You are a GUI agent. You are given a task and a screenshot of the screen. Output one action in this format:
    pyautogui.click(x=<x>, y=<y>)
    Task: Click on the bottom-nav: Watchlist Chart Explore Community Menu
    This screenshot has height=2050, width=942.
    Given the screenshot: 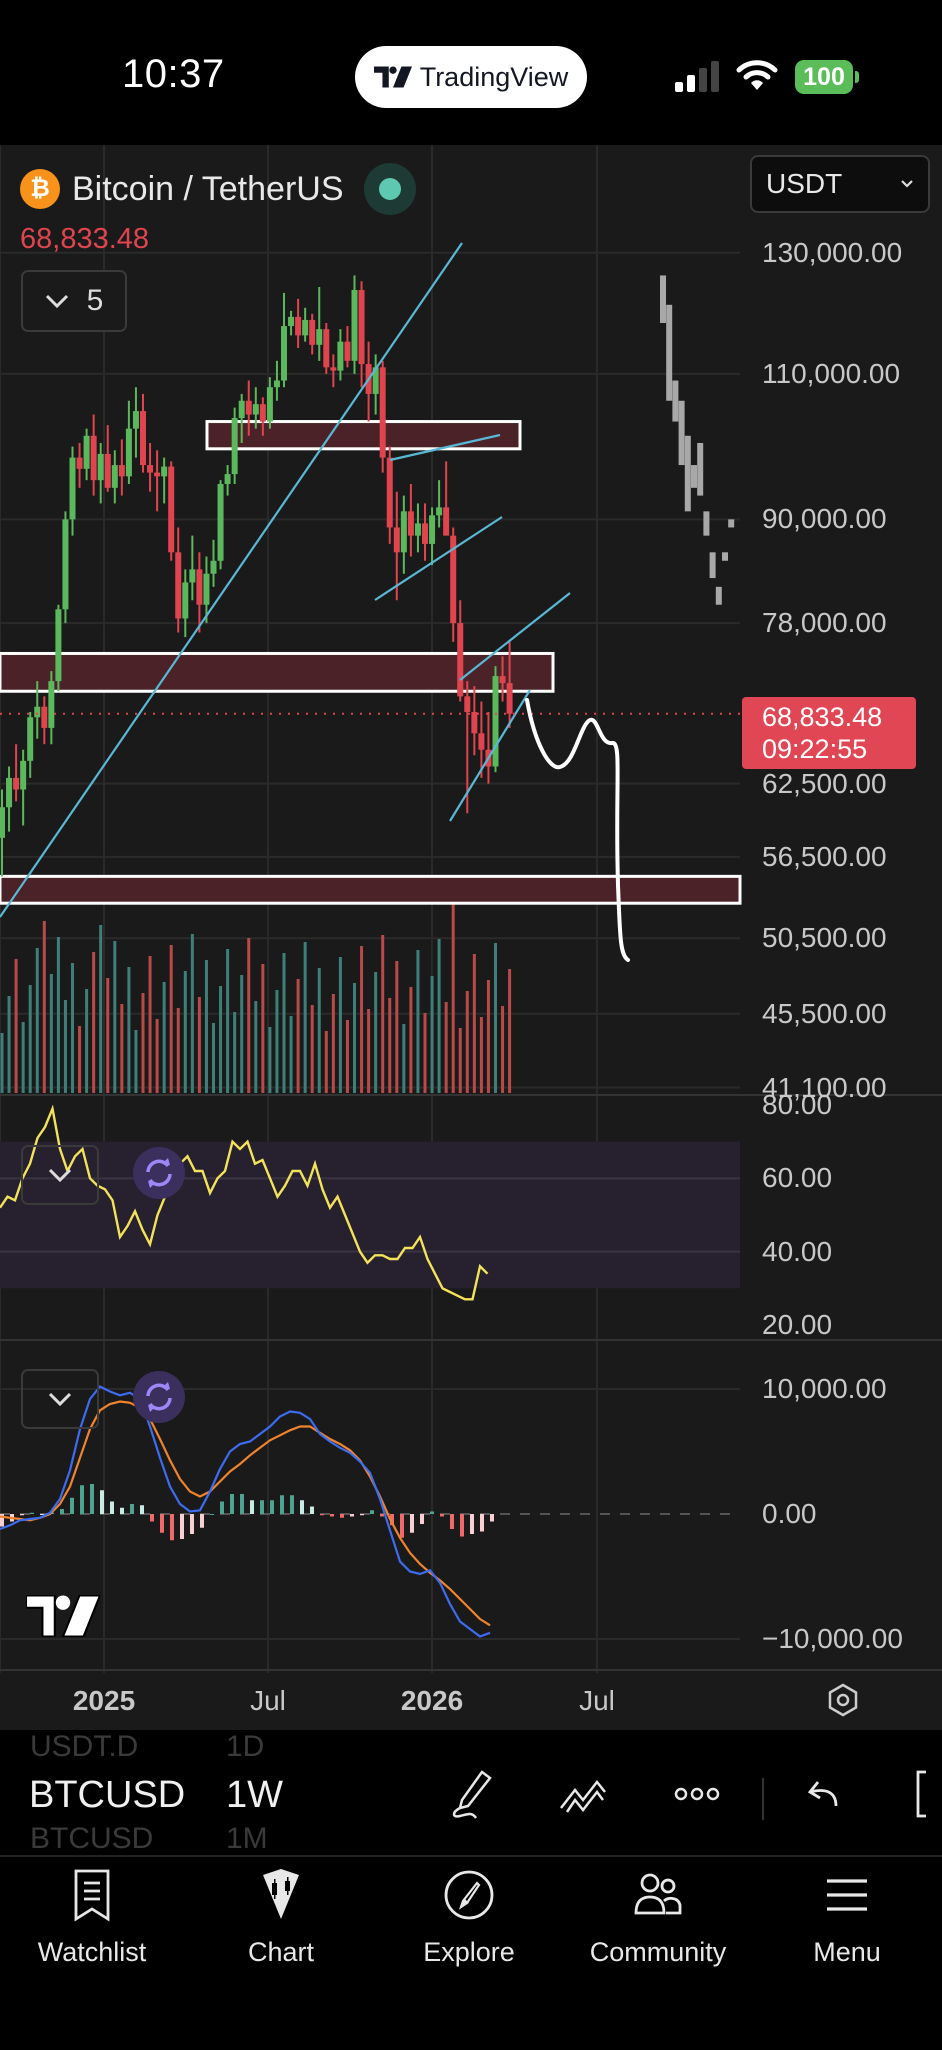 What is the action you would take?
    pyautogui.click(x=471, y=1952)
    